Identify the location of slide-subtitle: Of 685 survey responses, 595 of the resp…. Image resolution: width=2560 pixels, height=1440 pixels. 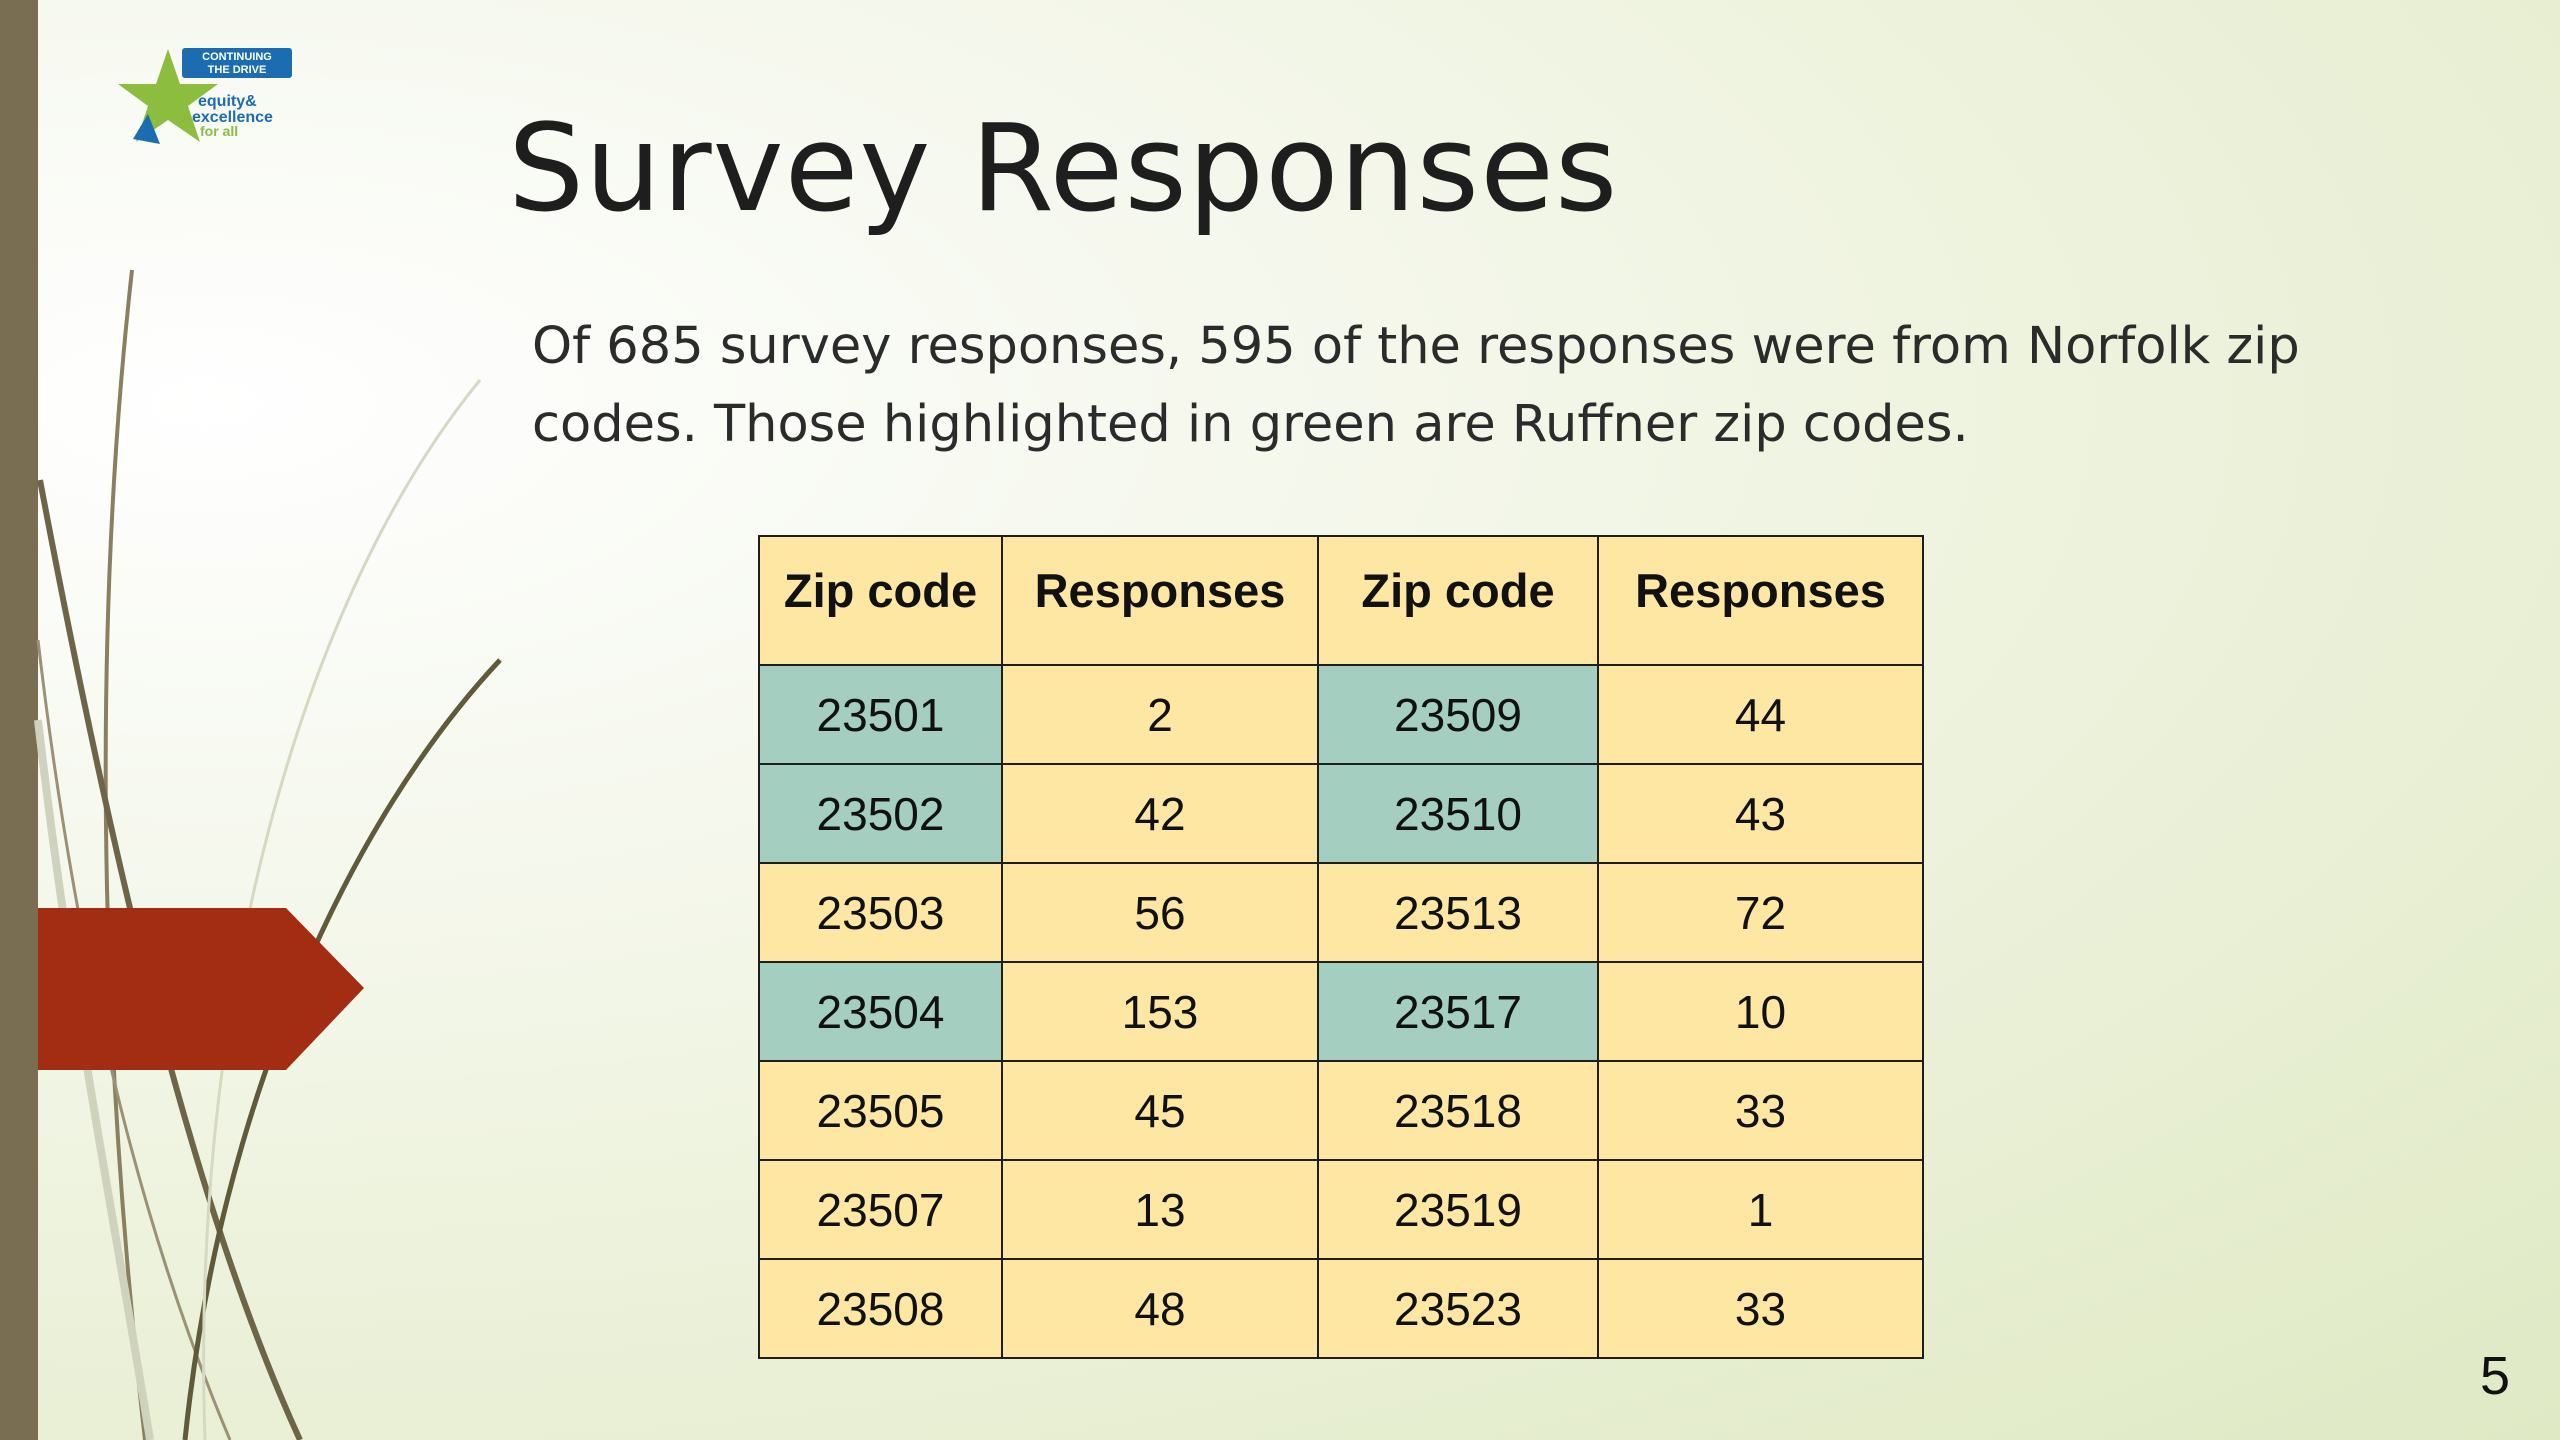
(1416, 385).